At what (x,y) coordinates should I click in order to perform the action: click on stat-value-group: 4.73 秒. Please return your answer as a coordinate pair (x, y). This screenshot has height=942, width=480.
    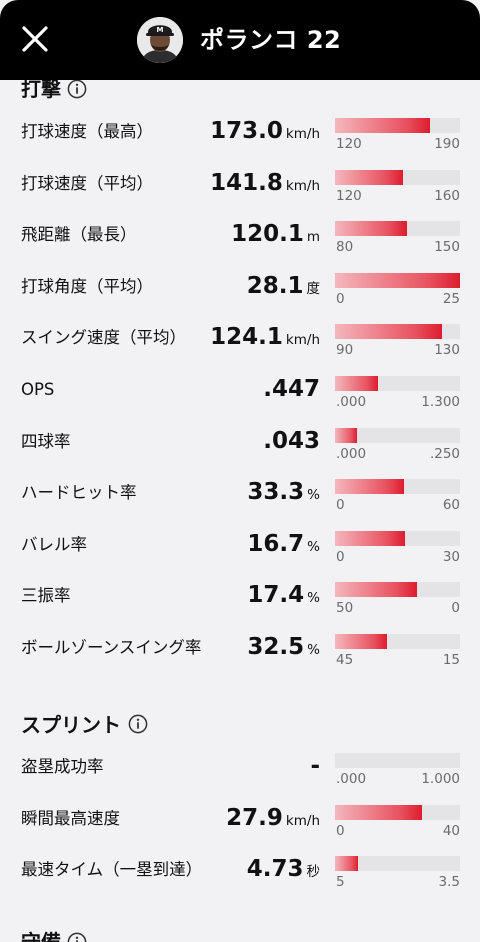
    Looking at the image, I should click on (283, 869).